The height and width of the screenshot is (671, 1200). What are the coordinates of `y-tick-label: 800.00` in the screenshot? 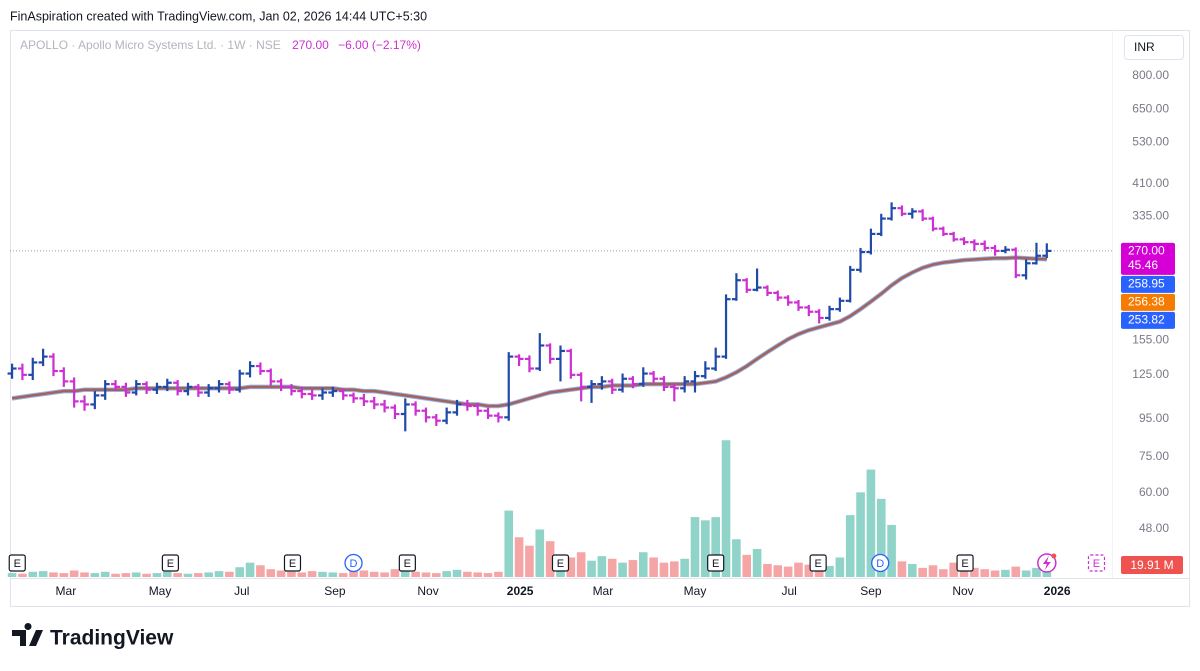 It's located at (1150, 75).